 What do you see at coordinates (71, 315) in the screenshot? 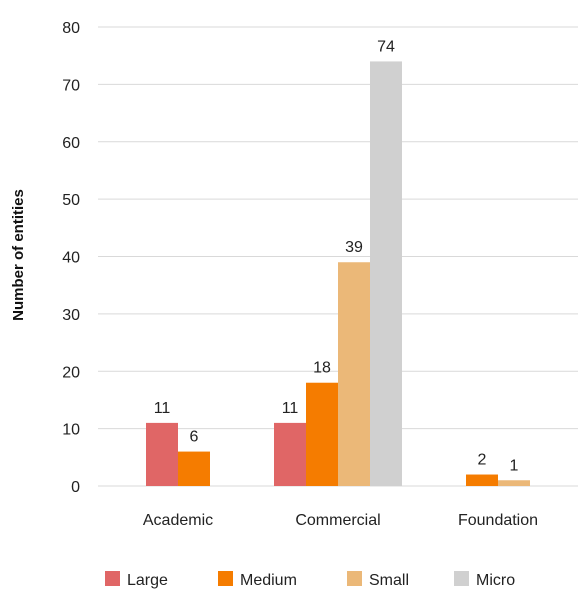
I see `y-tick-label: 30` at bounding box center [71, 315].